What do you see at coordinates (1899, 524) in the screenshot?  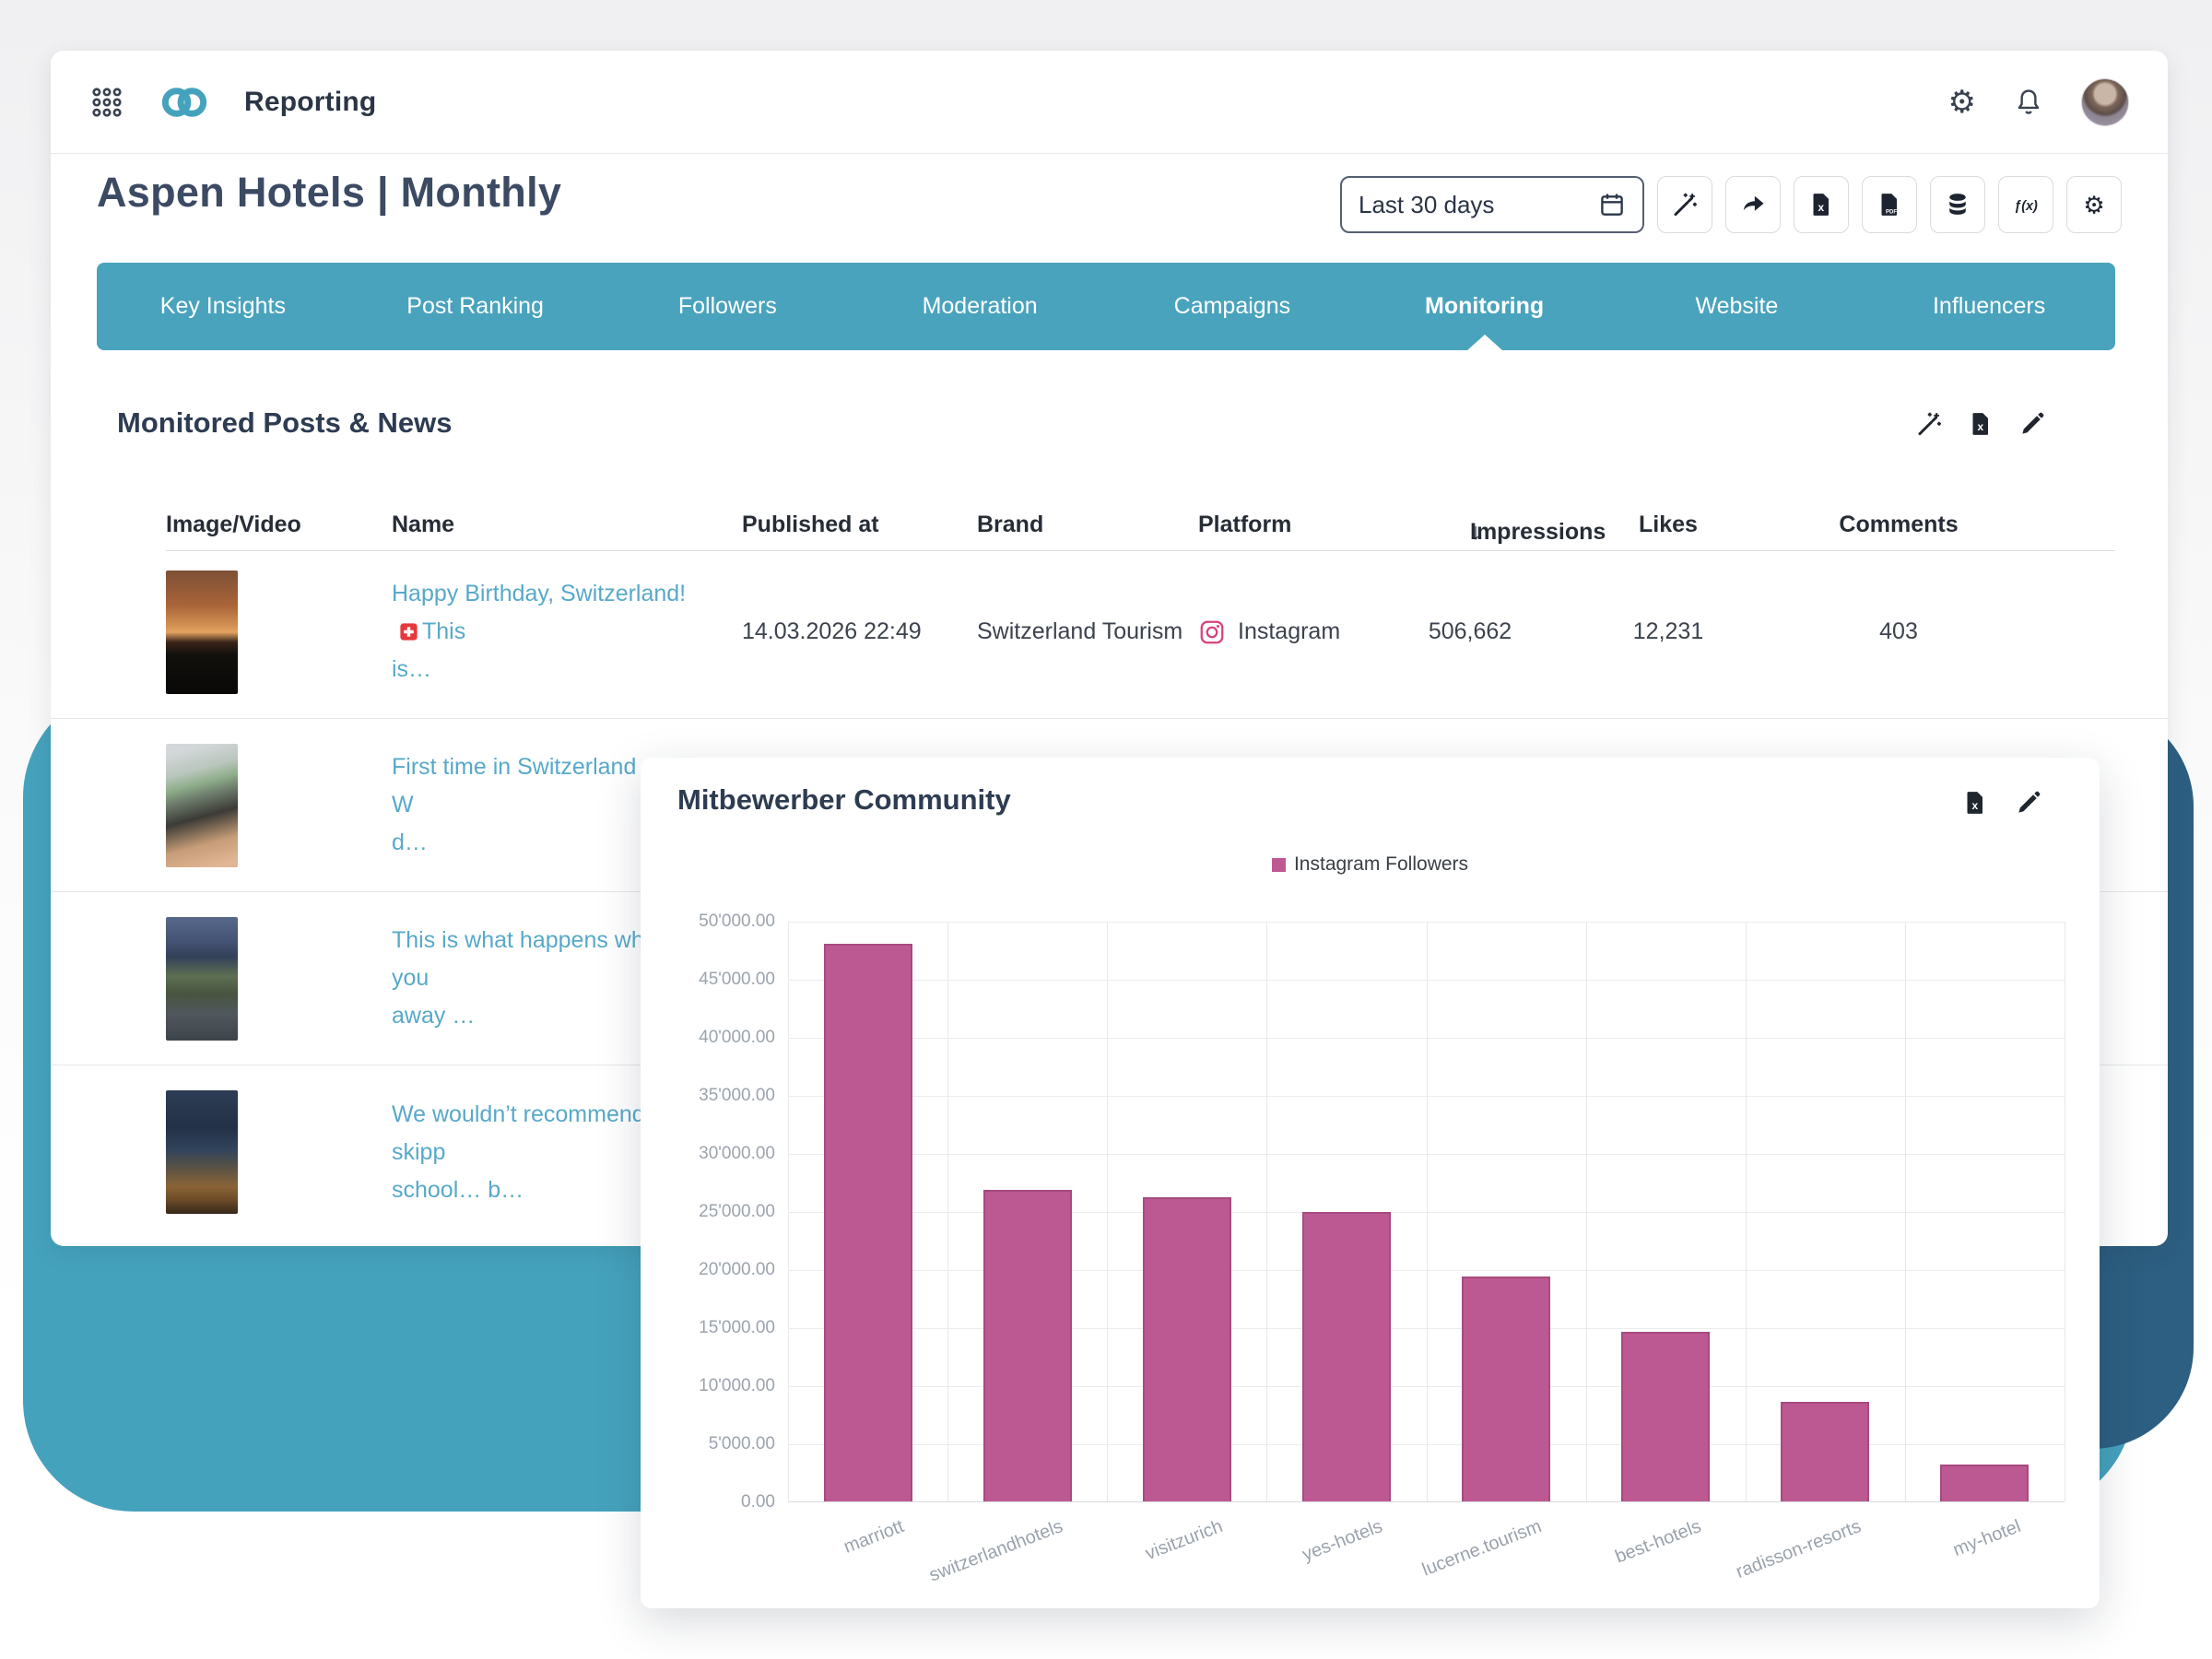 I see `col-comments: Comments` at bounding box center [1899, 524].